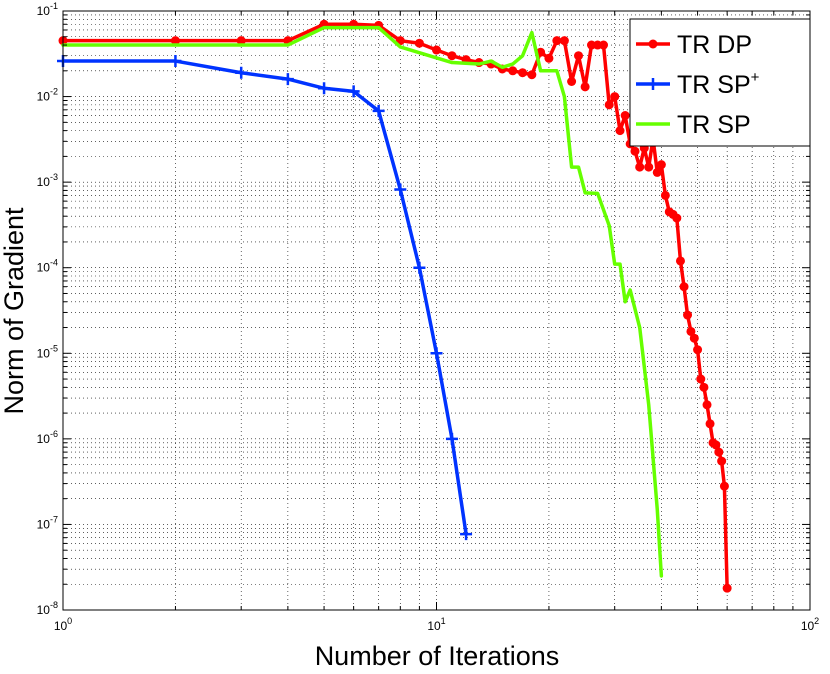 The width and height of the screenshot is (830, 674). What do you see at coordinates (63, 624) in the screenshot?
I see `x-tick-label: 10⁰` at bounding box center [63, 624].